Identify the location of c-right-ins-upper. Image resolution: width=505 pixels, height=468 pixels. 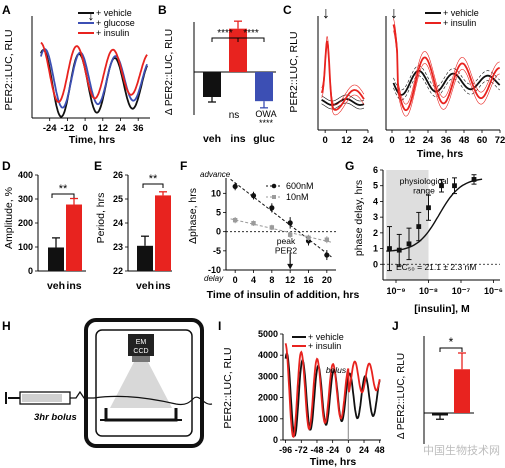
(446, 61).